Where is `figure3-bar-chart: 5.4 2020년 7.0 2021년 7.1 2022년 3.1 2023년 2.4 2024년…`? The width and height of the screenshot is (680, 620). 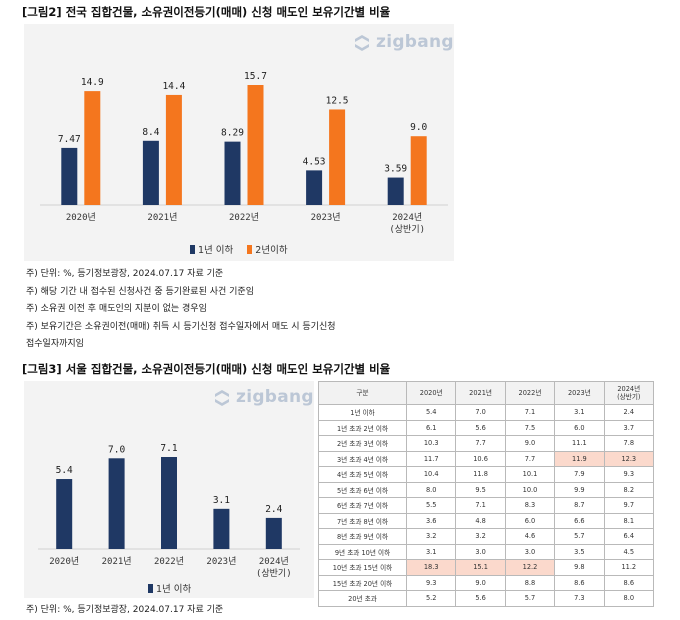
figure3-bar-chart: 5.4 2020년 7.0 2021년 7.1 2022년 3.1 2023년 2.4 2024년… is located at coordinates (169, 511).